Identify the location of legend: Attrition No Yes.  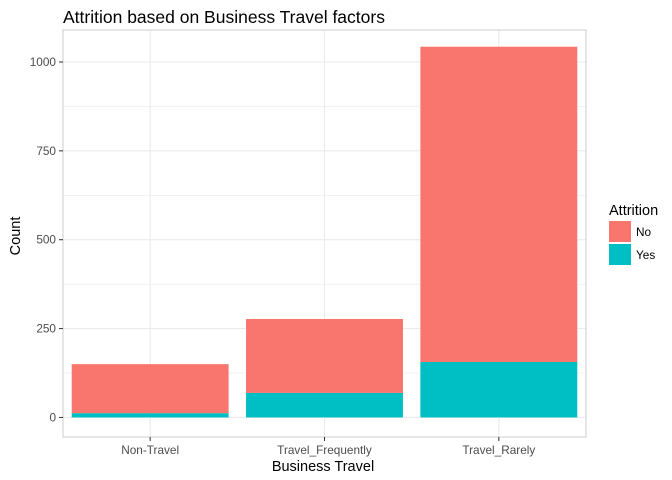
(633, 234).